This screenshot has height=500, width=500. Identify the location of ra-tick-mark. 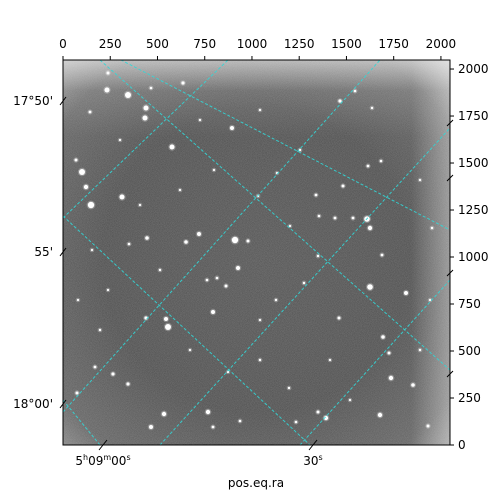
(103, 445).